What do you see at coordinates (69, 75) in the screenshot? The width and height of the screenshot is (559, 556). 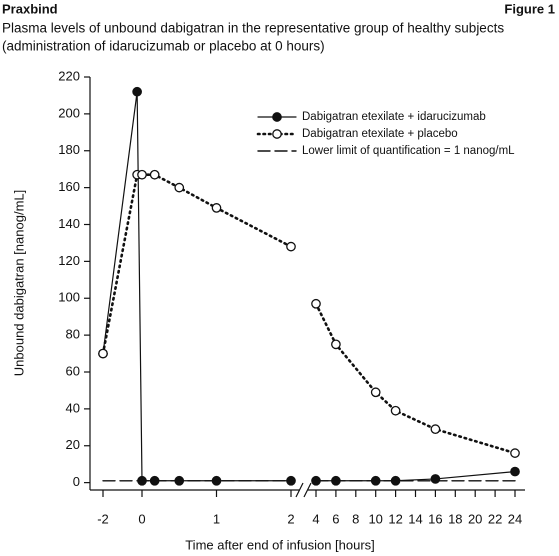 I see `y-tick-label: 220` at bounding box center [69, 75].